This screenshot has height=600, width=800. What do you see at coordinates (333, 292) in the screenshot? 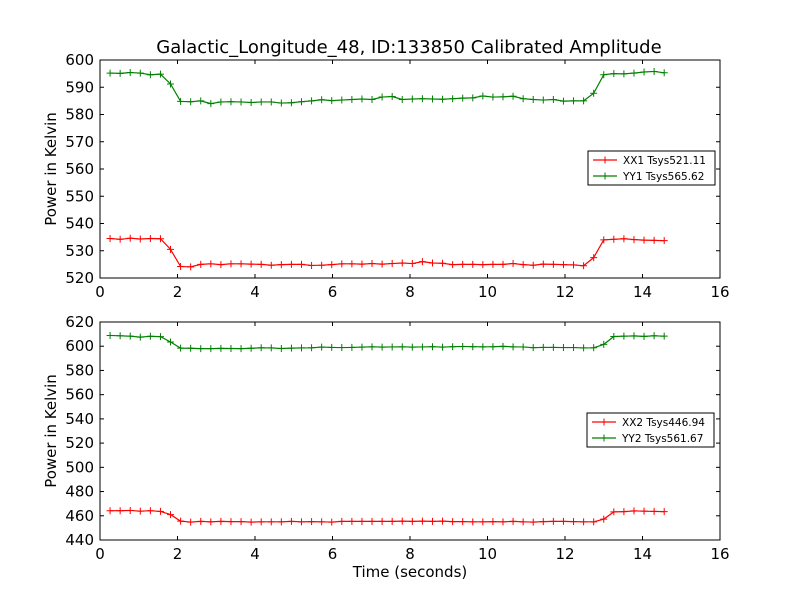
I see `x-tick-label: 6` at bounding box center [333, 292].